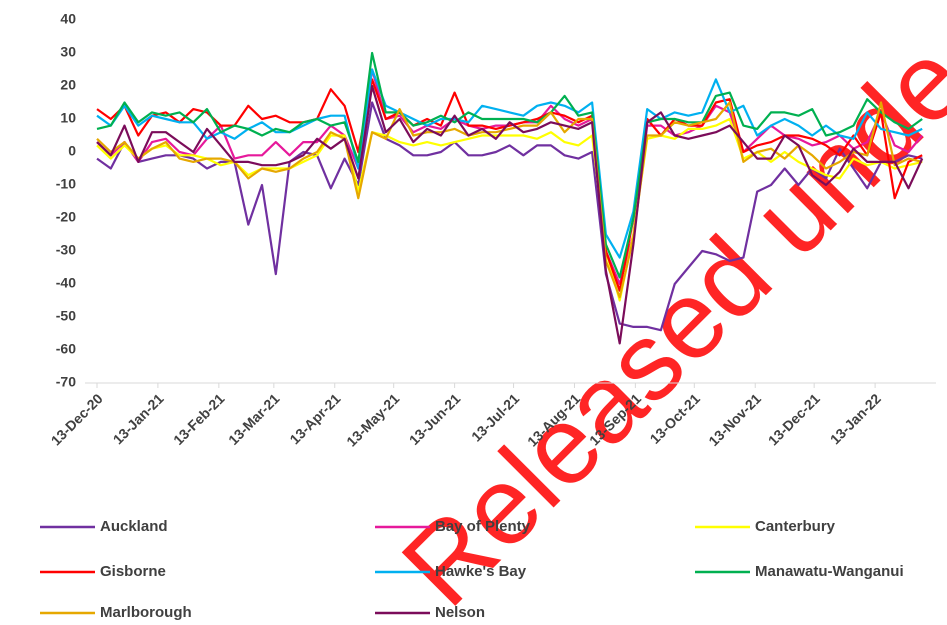 The width and height of the screenshot is (947, 625). Describe the element at coordinates (77, 419) in the screenshot. I see `x-tick-label: 13-Dec-20` at that location.